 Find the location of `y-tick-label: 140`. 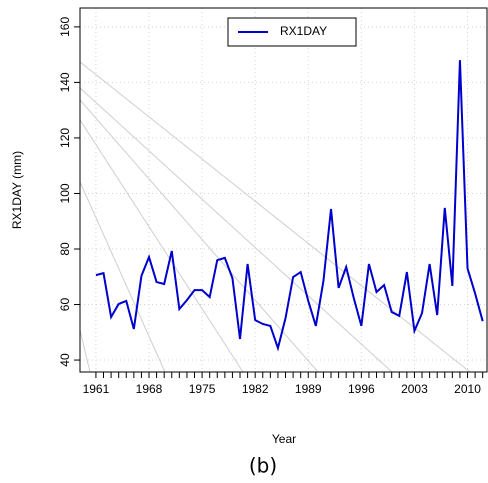

y-tick-label: 140 is located at coordinates (65, 82).